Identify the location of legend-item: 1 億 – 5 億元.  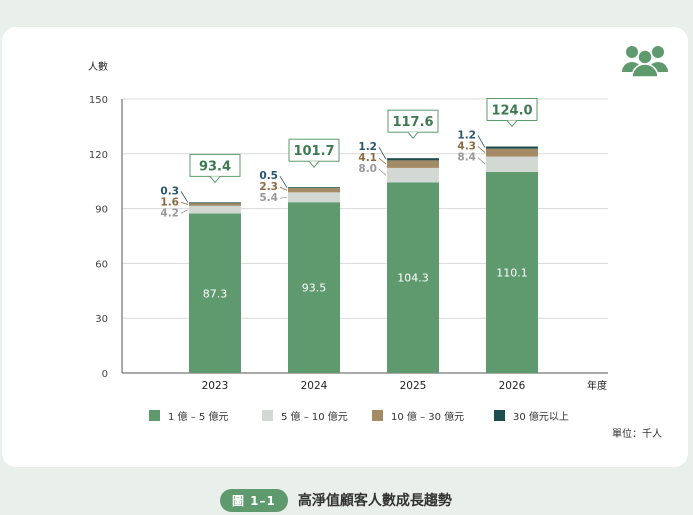
(188, 416).